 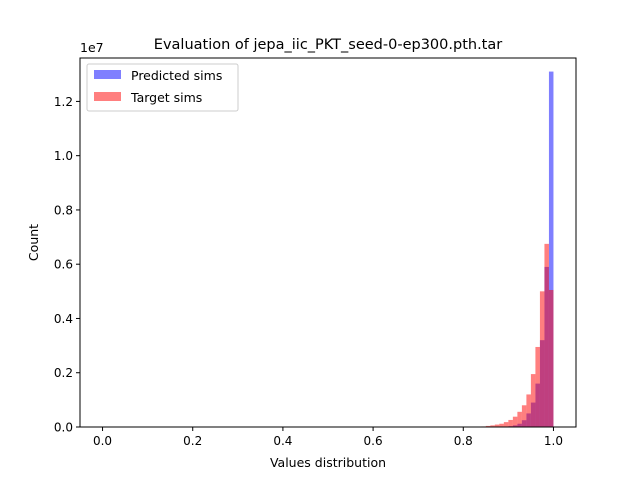 What do you see at coordinates (192, 441) in the screenshot?
I see `x-tick-label: 0.2` at bounding box center [192, 441].